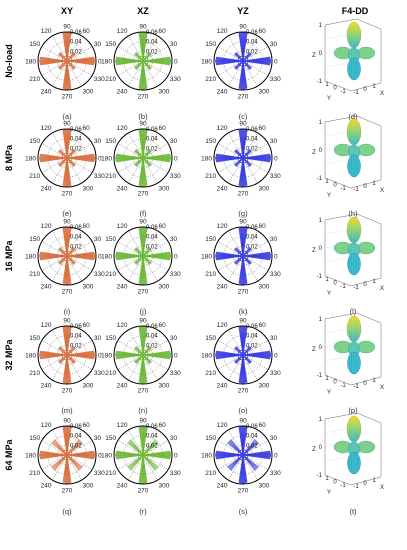 The height and width of the screenshot is (550, 407). What do you see at coordinates (9, 455) in the screenshot?
I see `row-header: 64 MPa` at bounding box center [9, 455].